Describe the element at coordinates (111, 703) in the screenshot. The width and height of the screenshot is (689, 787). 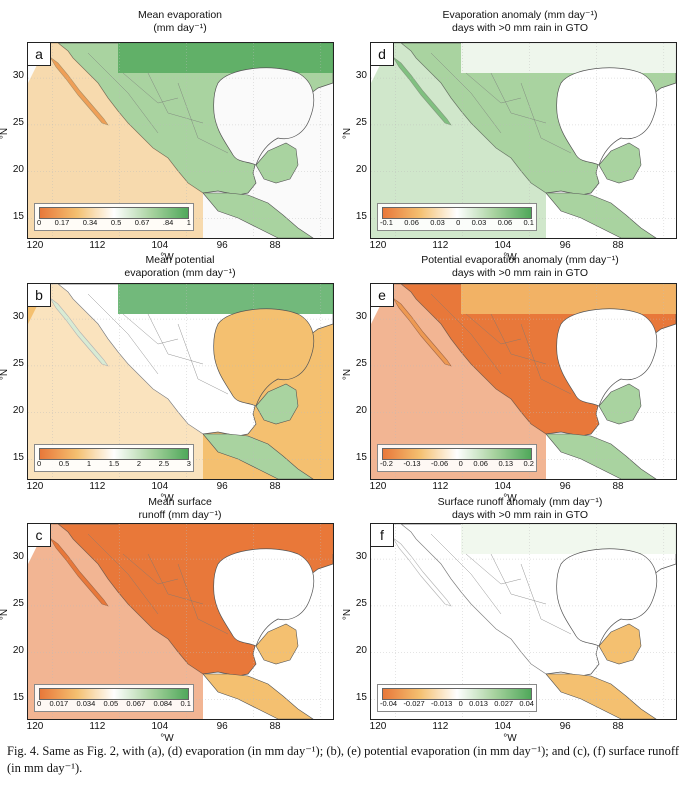
I see `colorbar-tick-label: 0.05` at that location.